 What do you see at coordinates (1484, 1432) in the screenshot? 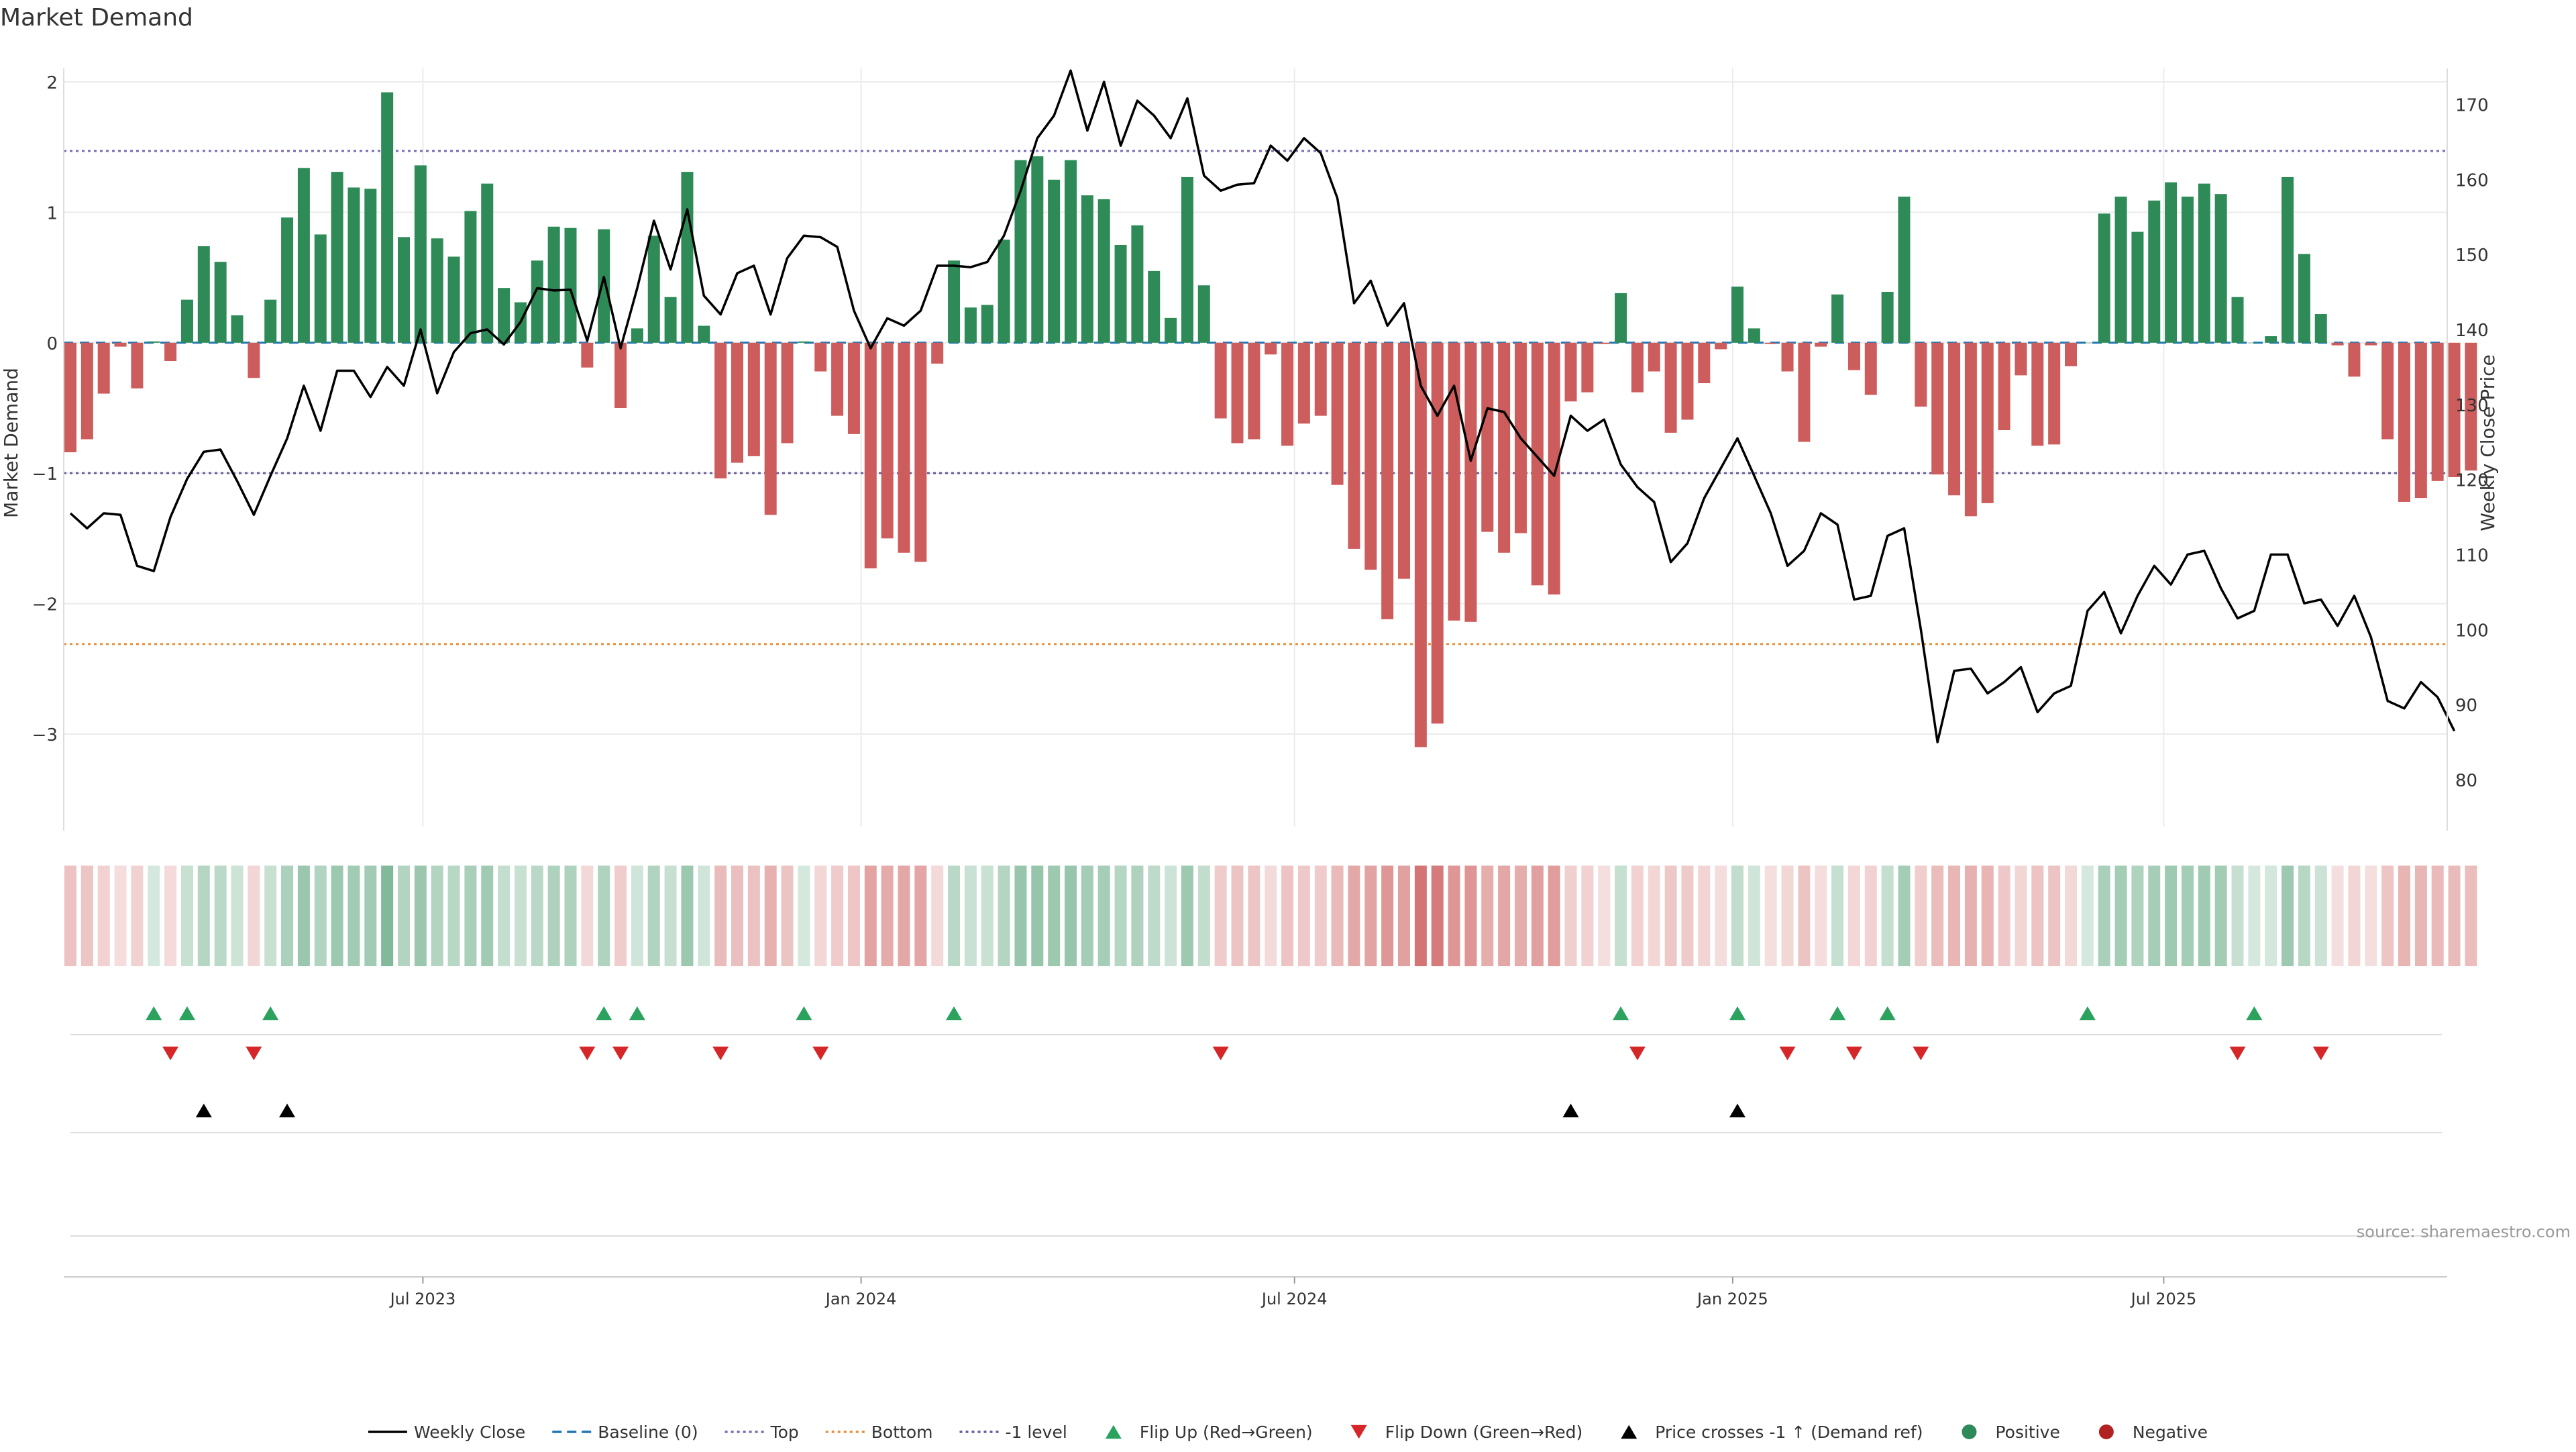
I see `legend-label: Flip Down (Green→Red)` at bounding box center [1484, 1432].